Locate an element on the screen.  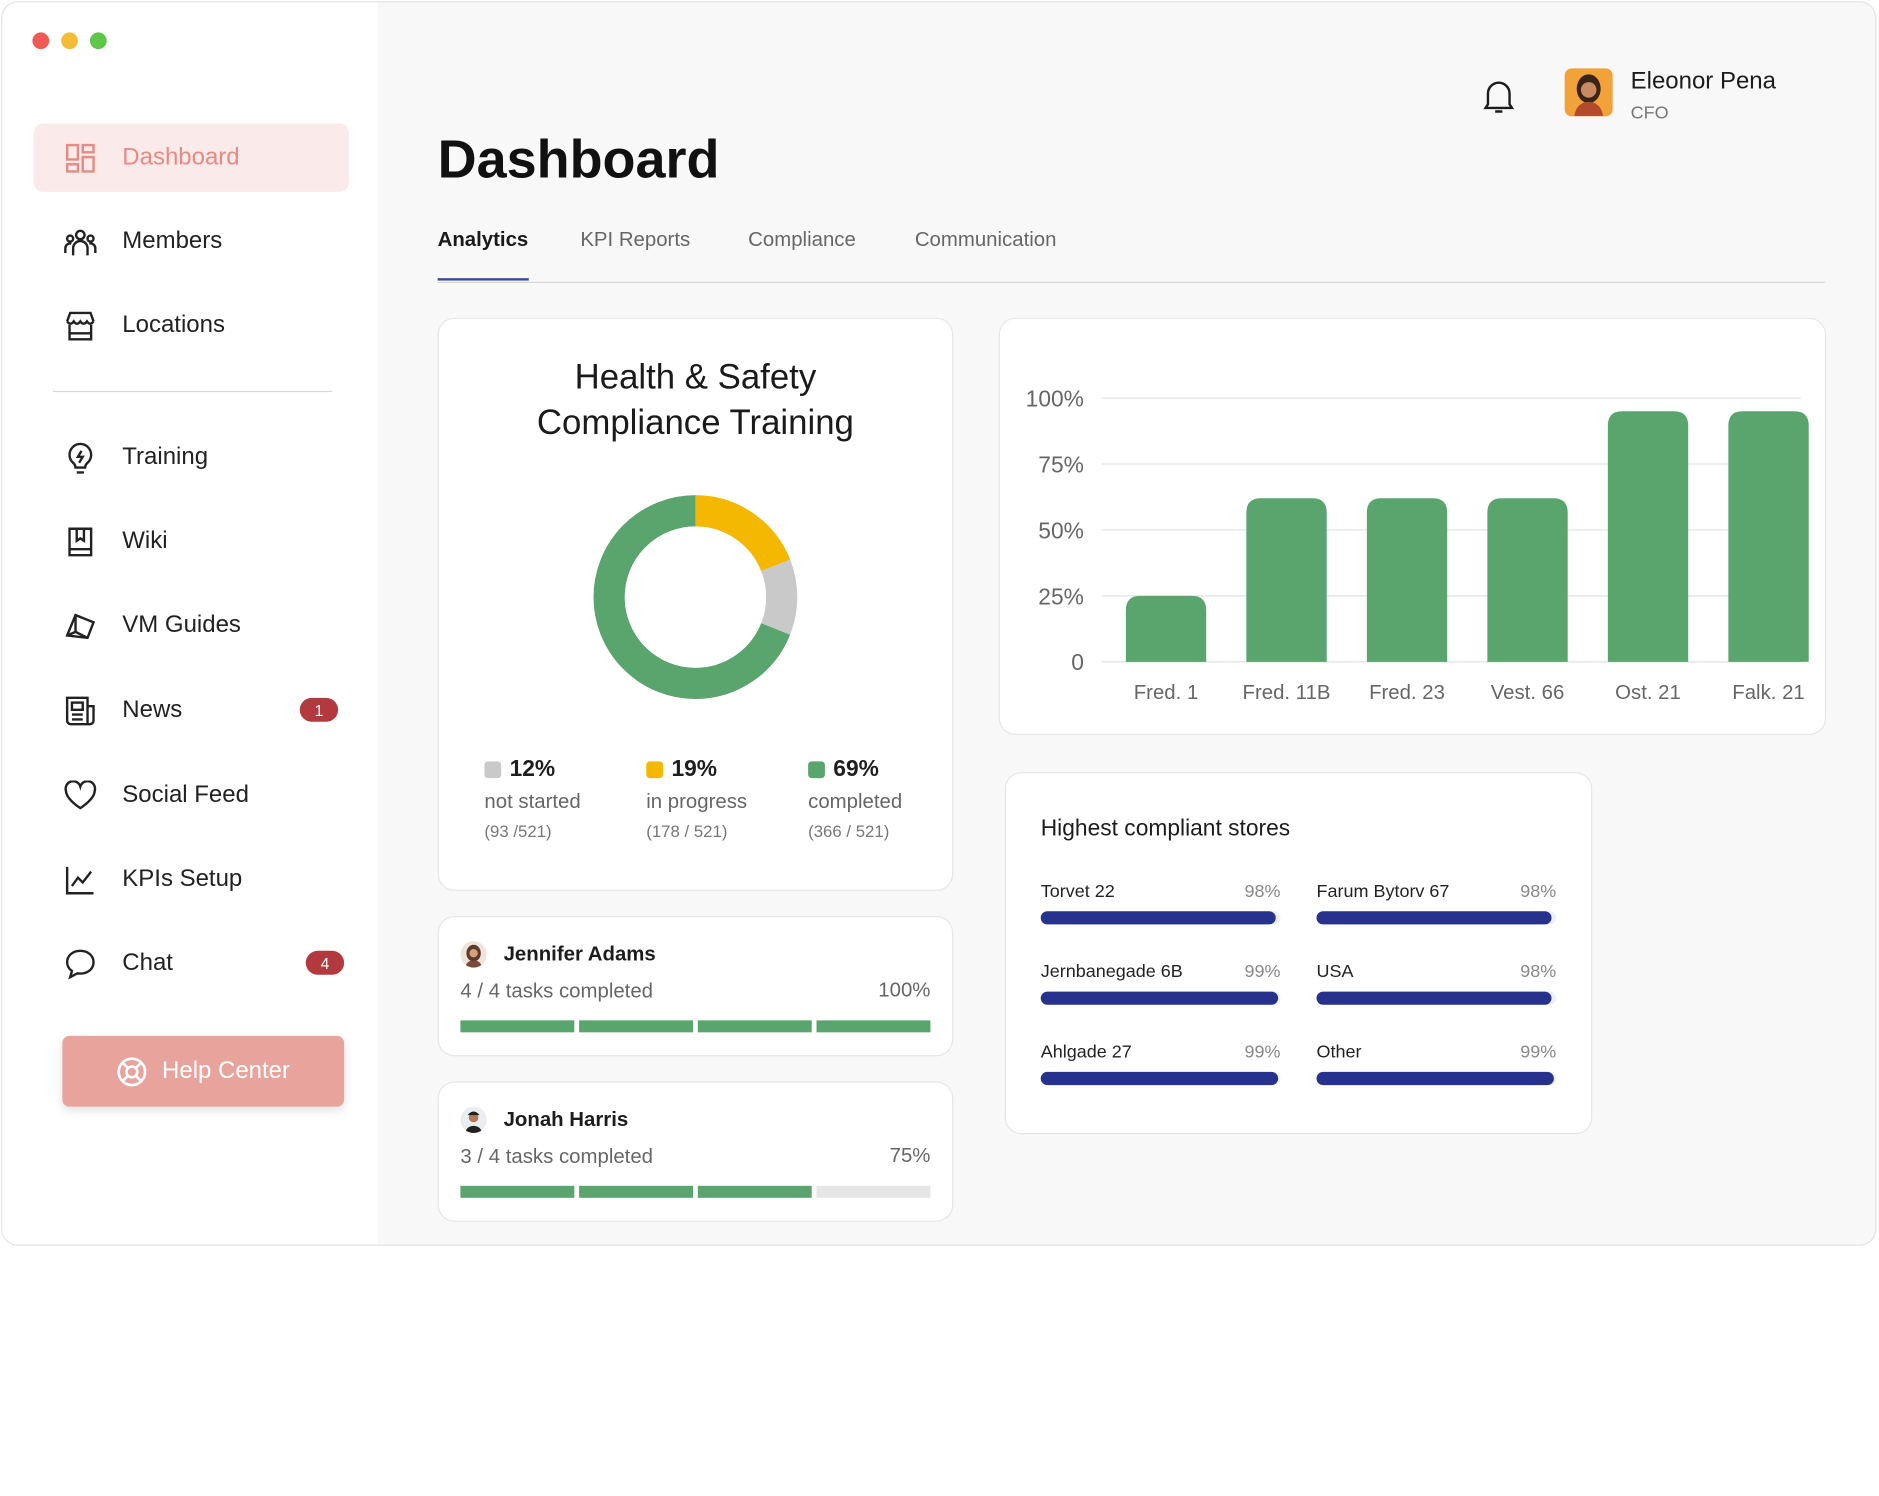
heart-icon is located at coordinates (80, 796).